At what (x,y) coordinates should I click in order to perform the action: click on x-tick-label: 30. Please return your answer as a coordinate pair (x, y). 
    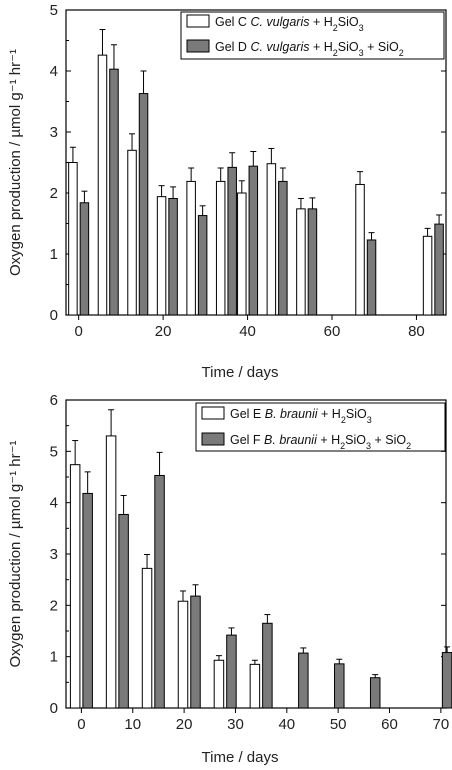
    Looking at the image, I should click on (235, 724).